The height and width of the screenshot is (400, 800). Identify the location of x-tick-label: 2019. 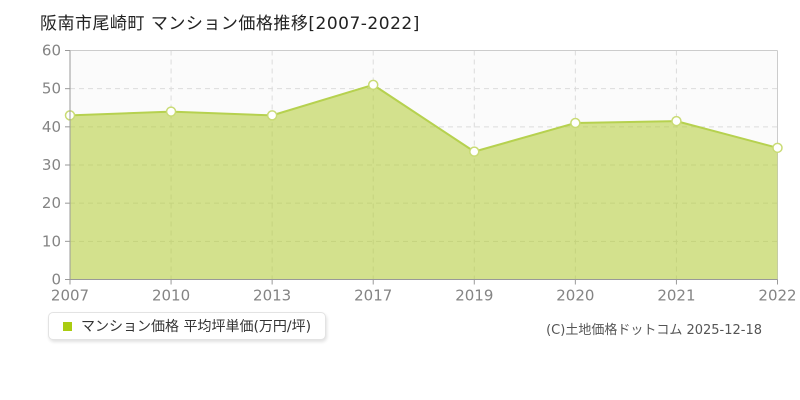
(474, 296).